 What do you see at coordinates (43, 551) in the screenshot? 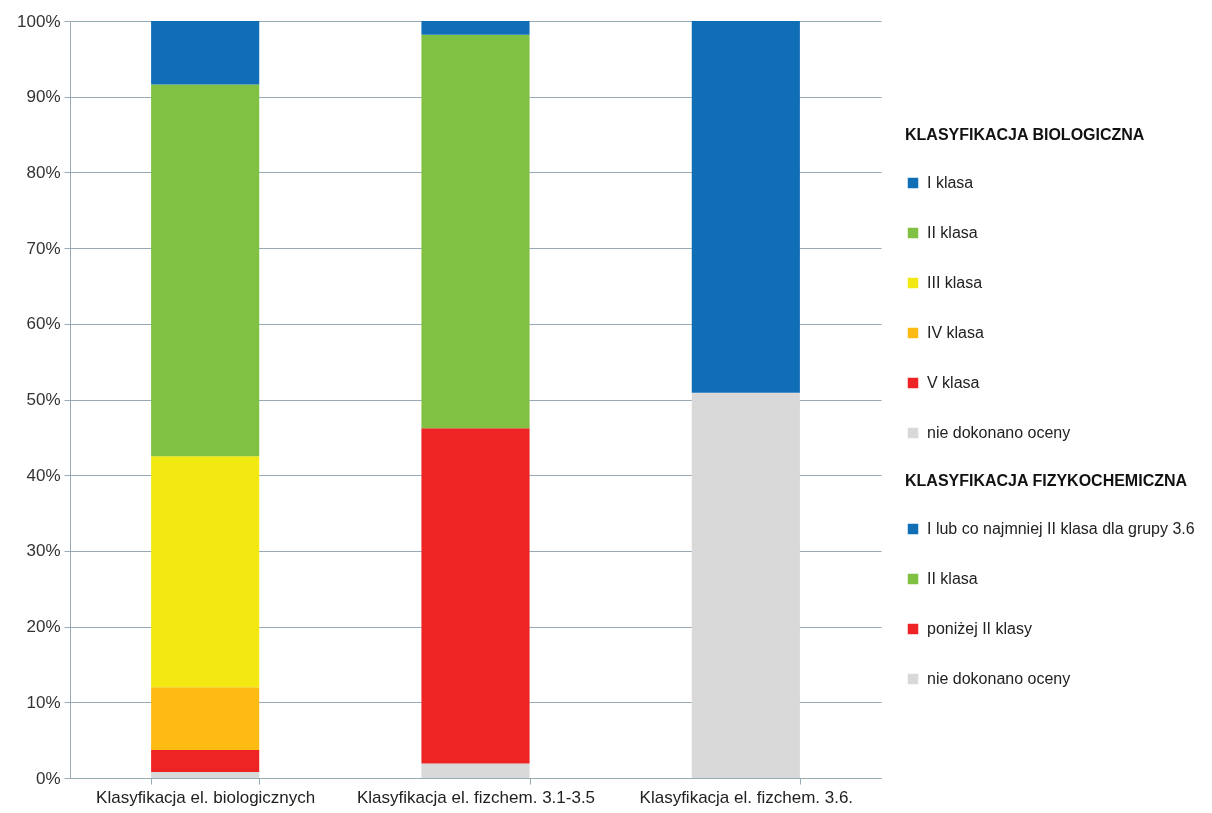
I see `y-tick-label: 30%` at bounding box center [43, 551].